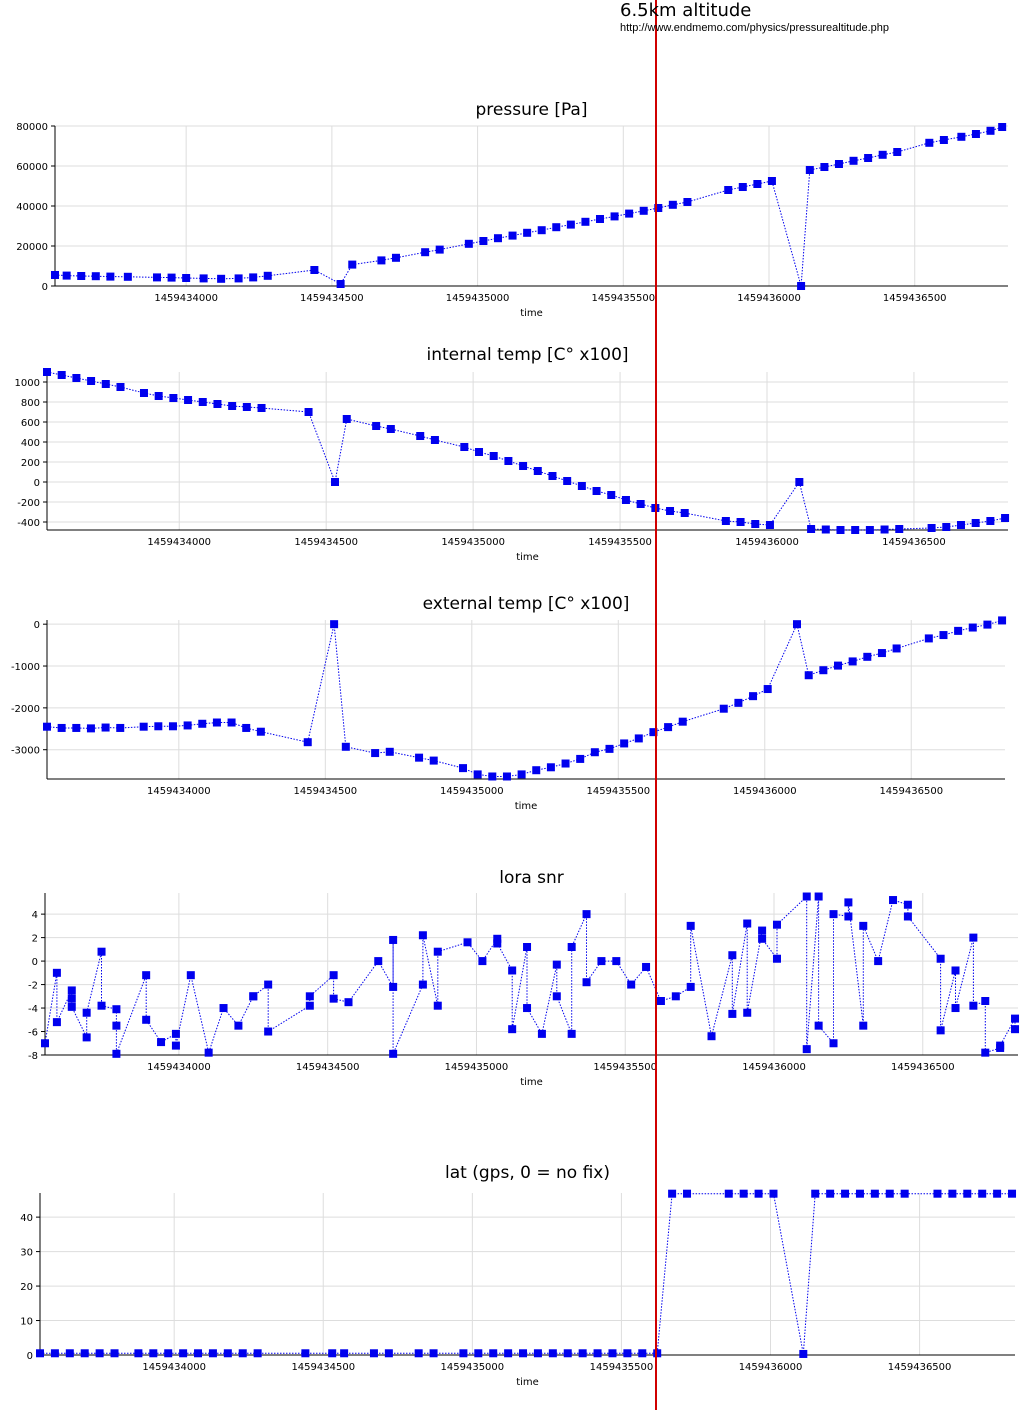  Describe the element at coordinates (26, 1253) in the screenshot. I see `y-tick-label: 30` at that location.